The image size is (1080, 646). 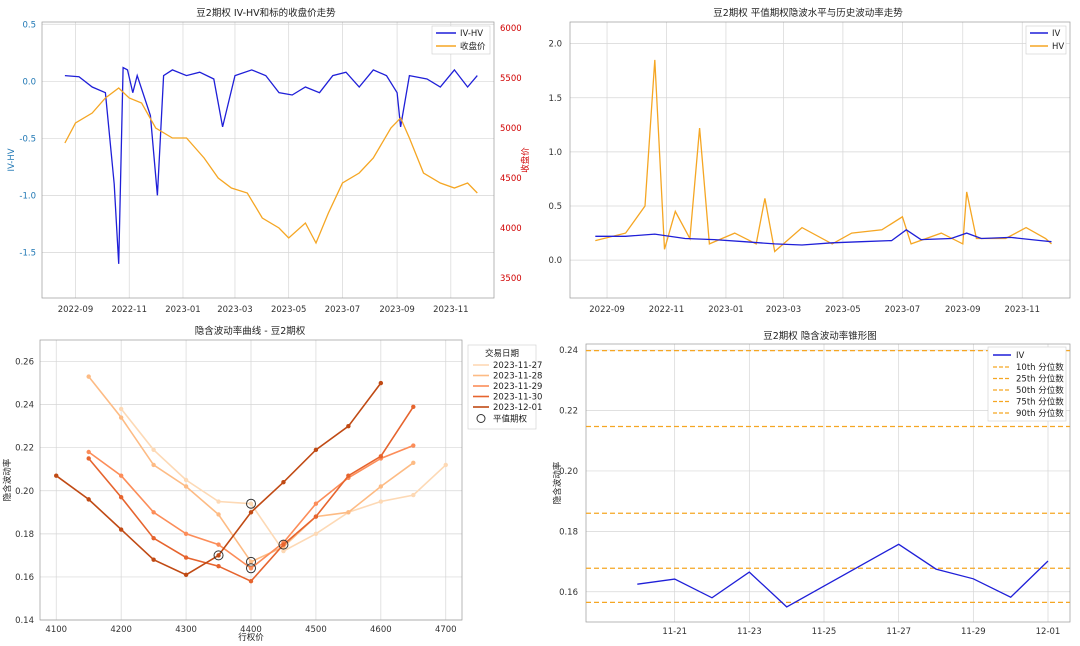 What do you see at coordinates (511, 79) in the screenshot?
I see `chart1-y2tick: 5500` at bounding box center [511, 79].